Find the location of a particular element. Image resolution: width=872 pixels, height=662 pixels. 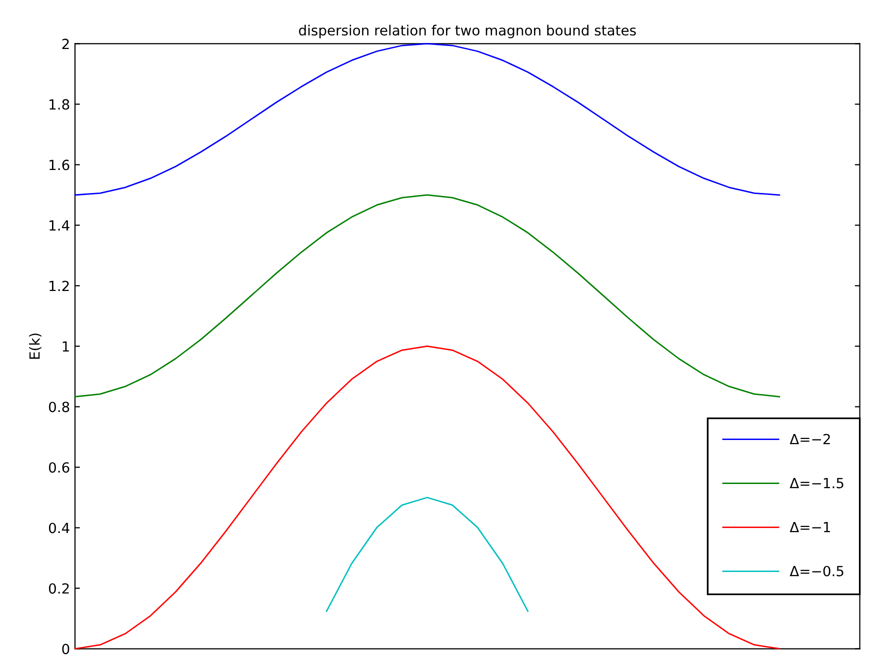

line-series is located at coordinates (427, 554).